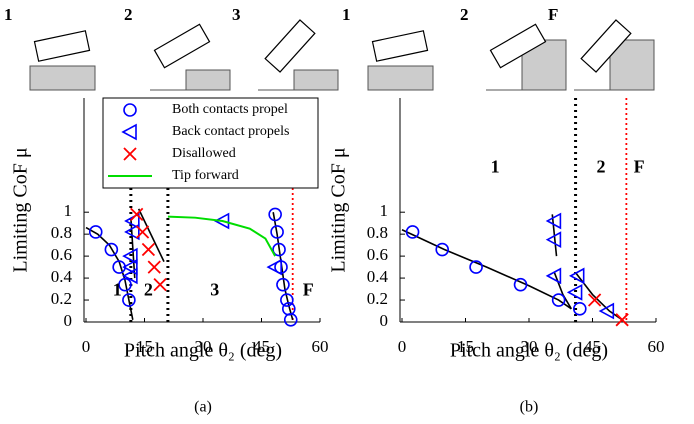 Image resolution: width=694 pixels, height=424 pixels. I want to click on caption: (b), so click(529, 407).